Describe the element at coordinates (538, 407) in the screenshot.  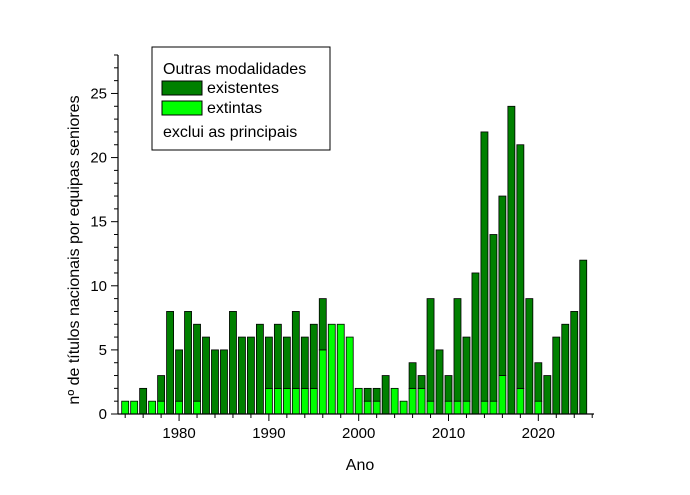
I see `bar-extintas-2020` at that location.